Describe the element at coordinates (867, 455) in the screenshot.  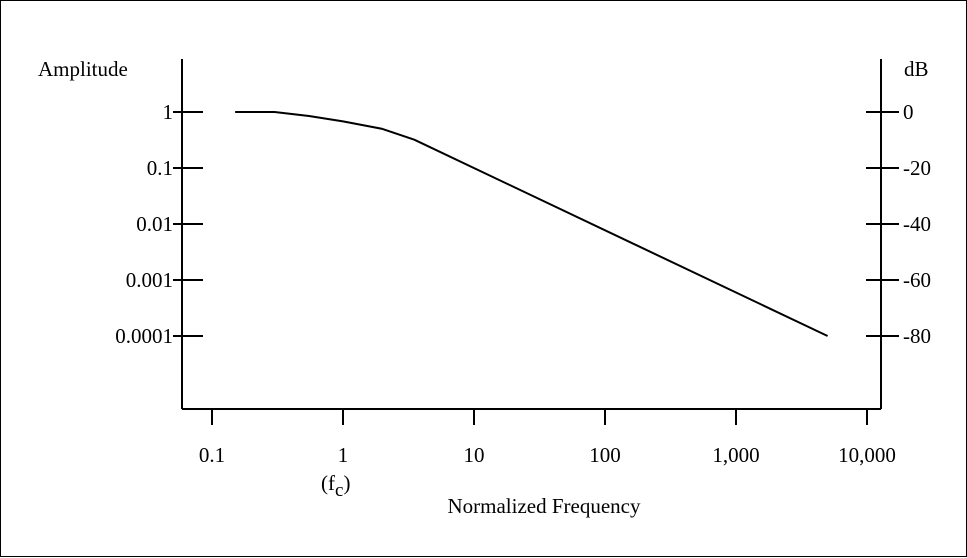
I see `x-tick-label: 10,000` at that location.